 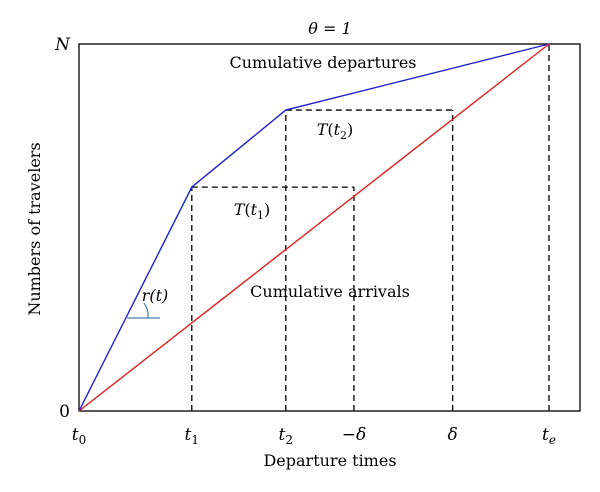 What do you see at coordinates (549, 436) in the screenshot?
I see `x-tick-5: te` at bounding box center [549, 436].